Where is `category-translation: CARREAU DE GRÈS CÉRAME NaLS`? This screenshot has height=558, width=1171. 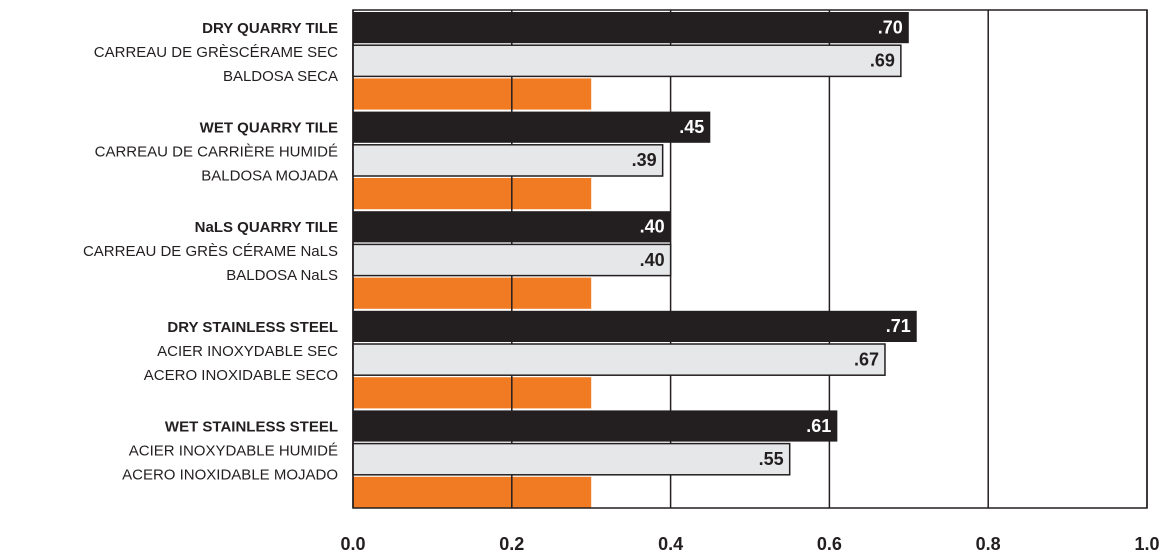
category-translation: CARREAU DE GRÈS CÉRAME NaLS is located at coordinates (210, 251).